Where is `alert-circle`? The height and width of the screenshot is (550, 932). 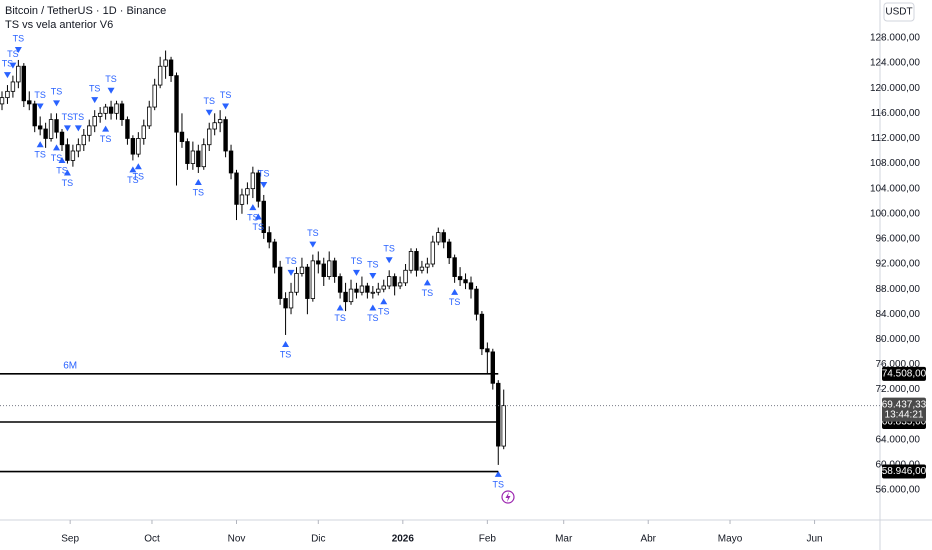
alert-circle is located at coordinates (508, 497).